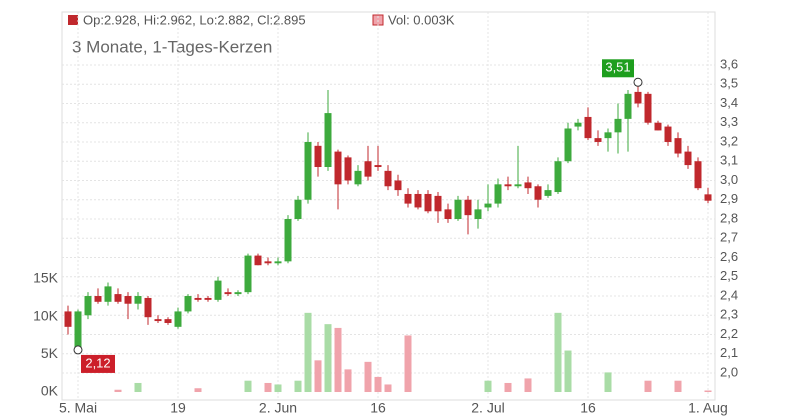  I want to click on y-tick-label: 2,6, so click(729, 256).